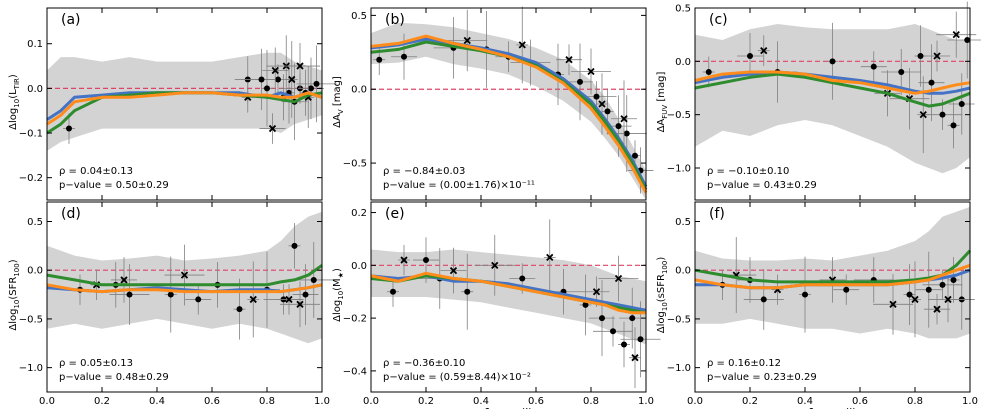 The image size is (981, 409). I want to click on y-axis-label-part: ΔA, so click(661, 126).